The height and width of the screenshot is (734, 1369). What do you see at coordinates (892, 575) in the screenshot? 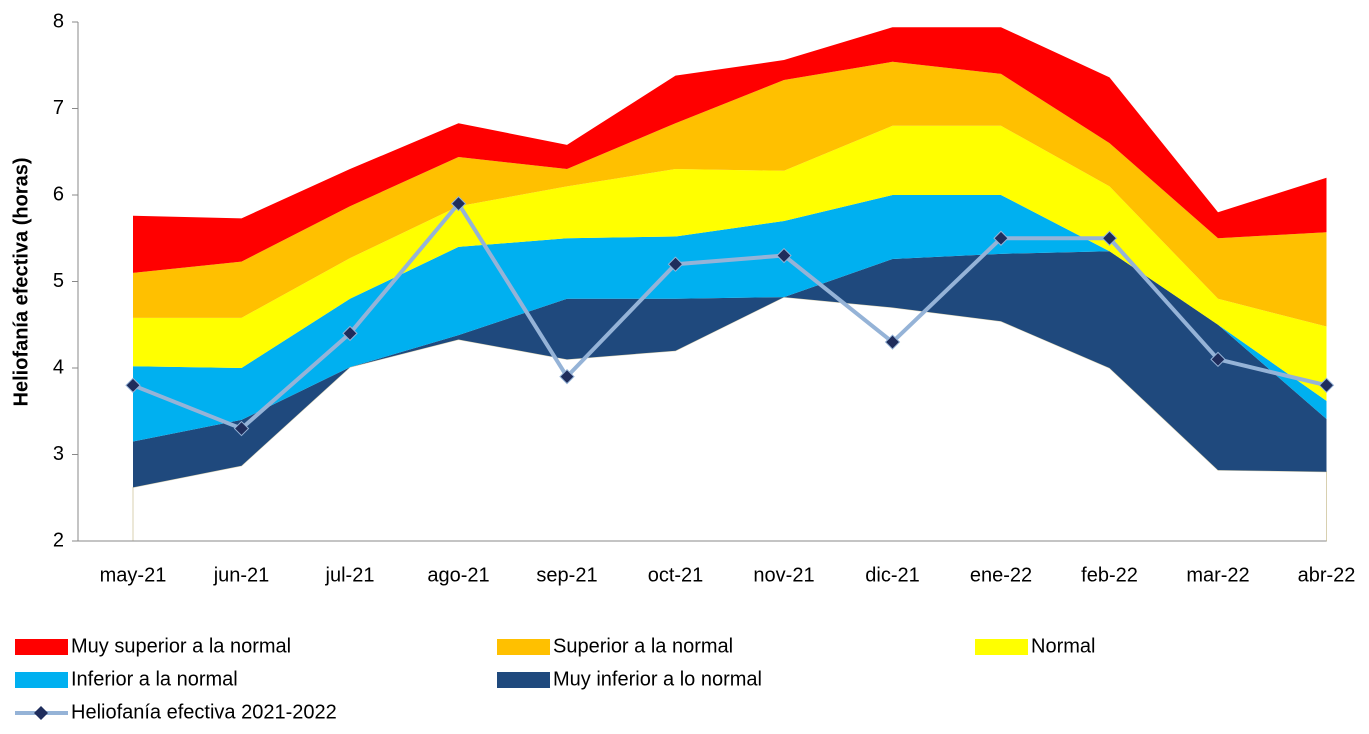
I see `x-tick-label: dic-21` at bounding box center [892, 575].